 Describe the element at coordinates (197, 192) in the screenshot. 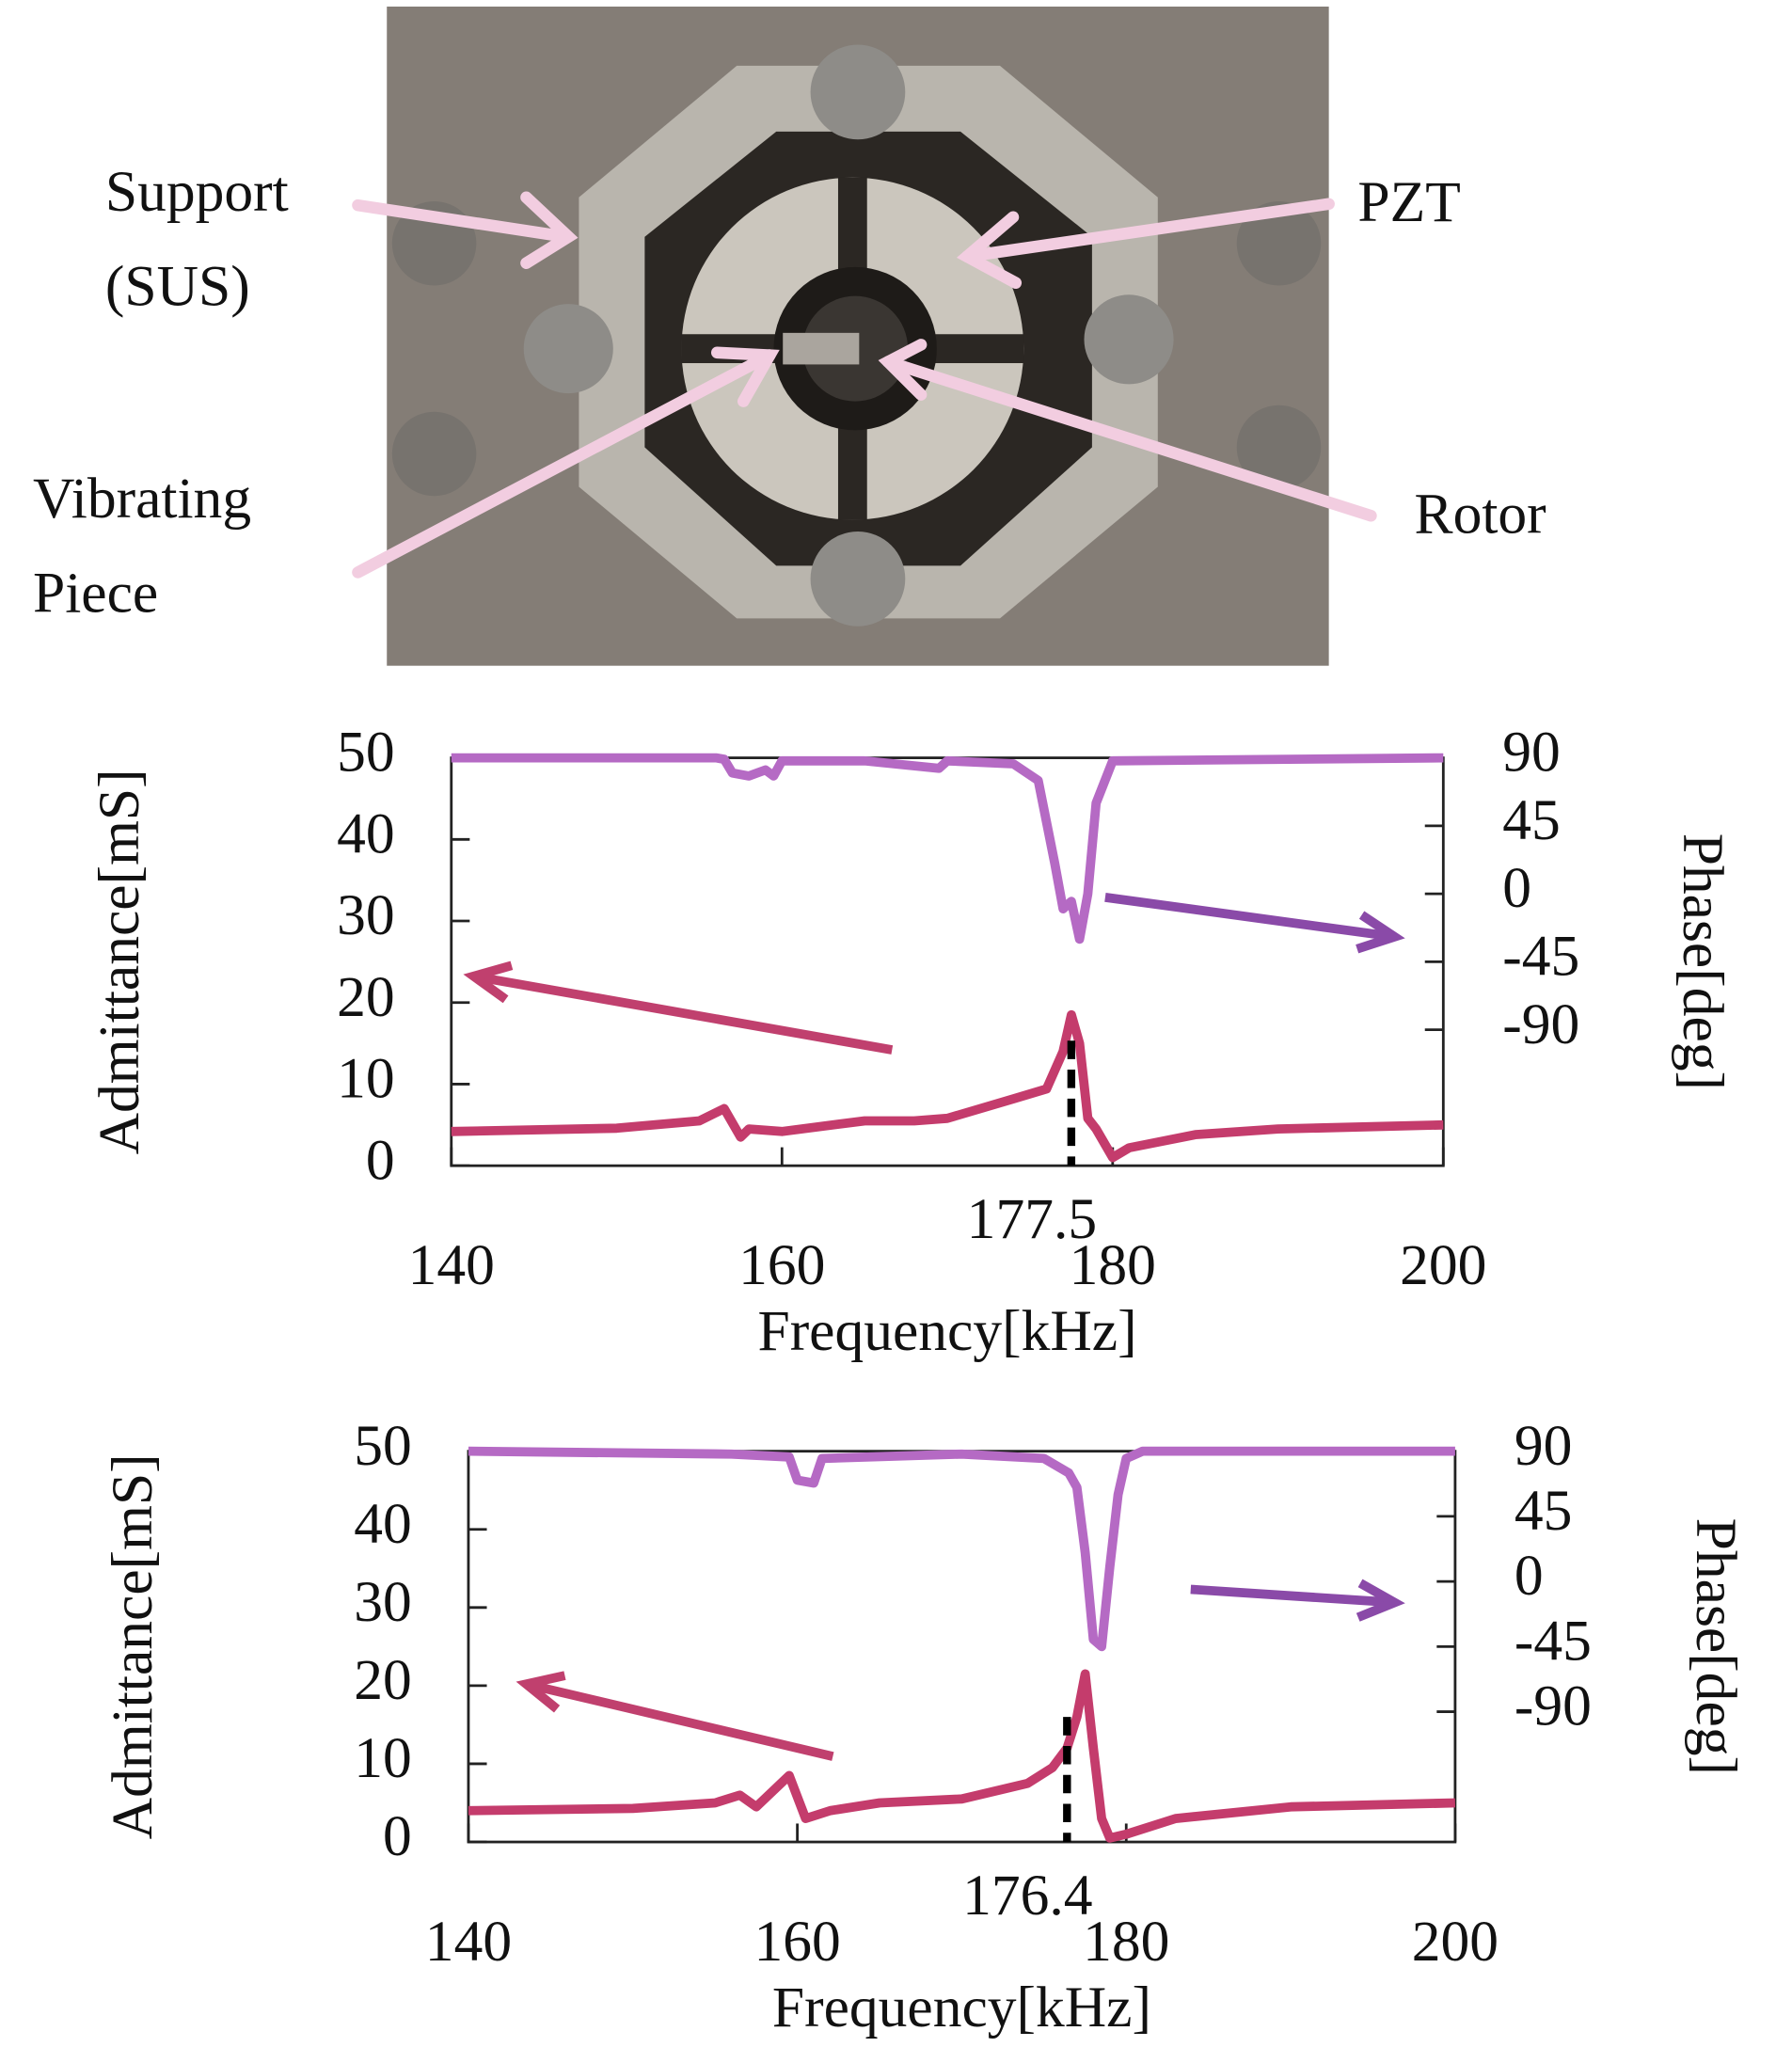

I see `photo-label: Support` at that location.